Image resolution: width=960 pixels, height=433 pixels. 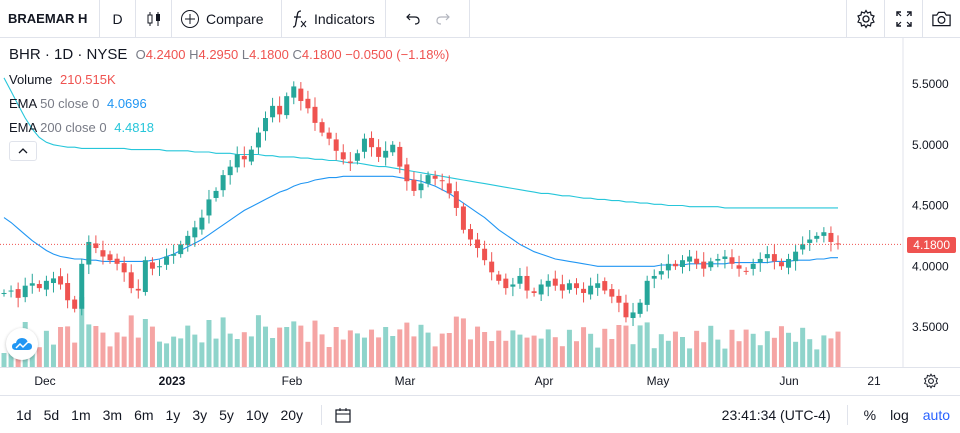 I want to click on symbol-search-button: BRAEMAR H, so click(x=50, y=19).